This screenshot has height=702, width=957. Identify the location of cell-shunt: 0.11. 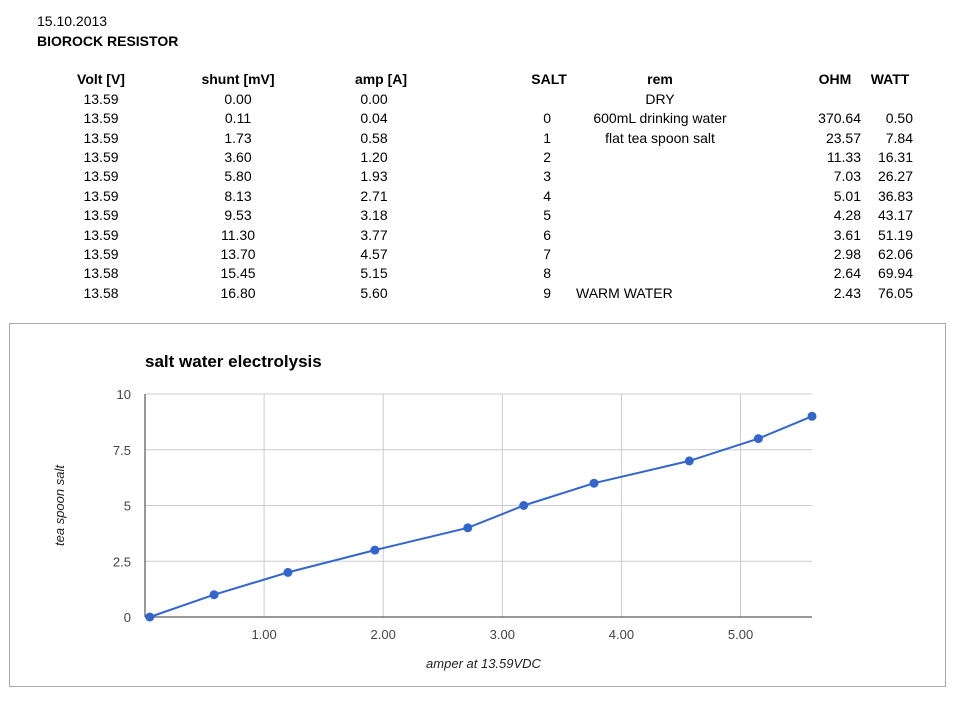
(238, 118).